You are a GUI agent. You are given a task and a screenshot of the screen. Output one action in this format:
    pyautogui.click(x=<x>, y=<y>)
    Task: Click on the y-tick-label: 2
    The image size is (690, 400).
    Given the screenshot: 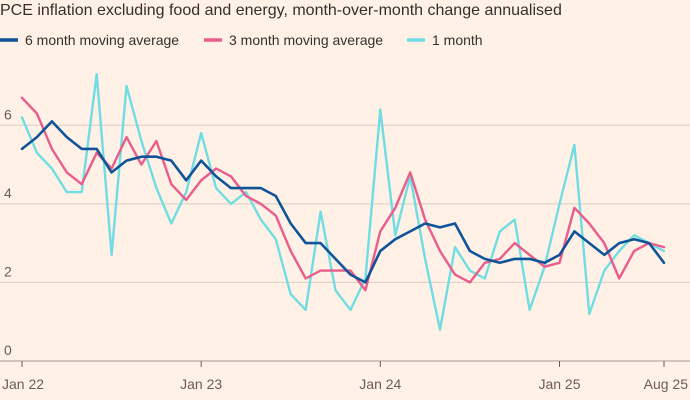 What is the action you would take?
    pyautogui.click(x=8, y=271)
    